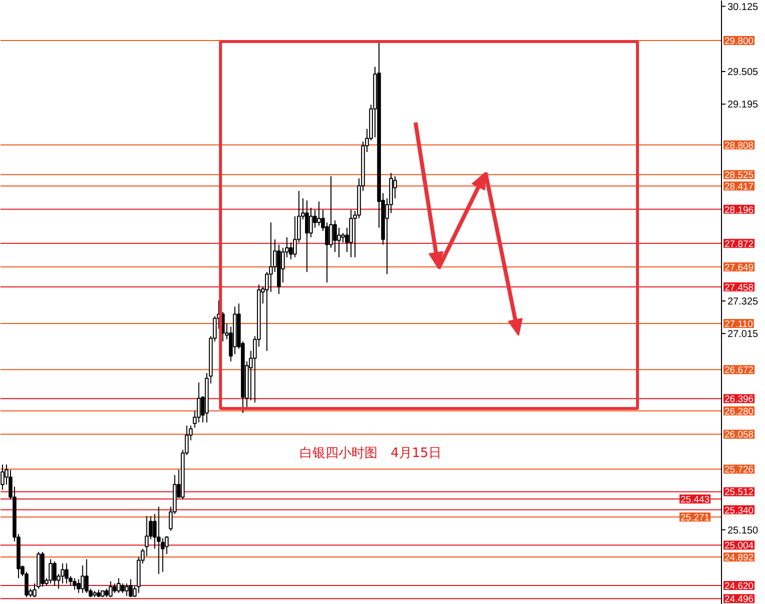  What do you see at coordinates (739, 370) in the screenshot?
I see `ref-line-label: 26.672` at bounding box center [739, 370].